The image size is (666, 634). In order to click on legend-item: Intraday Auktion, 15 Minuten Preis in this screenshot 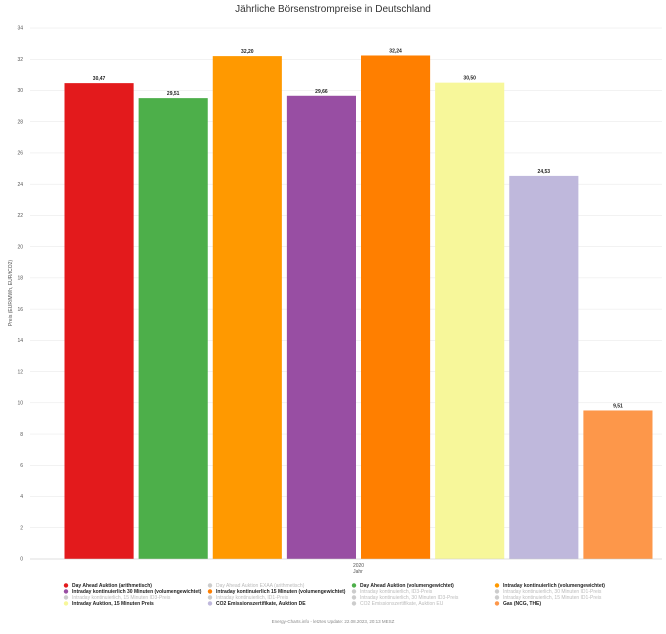, I will do `click(108, 604)`.